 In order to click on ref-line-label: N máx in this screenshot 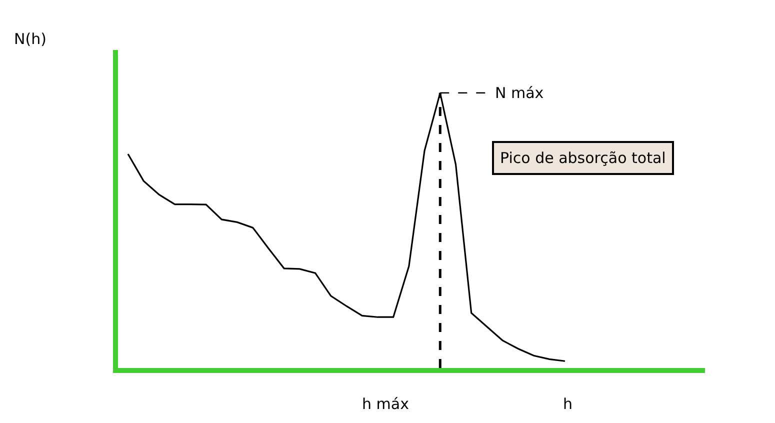, I will do `click(519, 93)`.